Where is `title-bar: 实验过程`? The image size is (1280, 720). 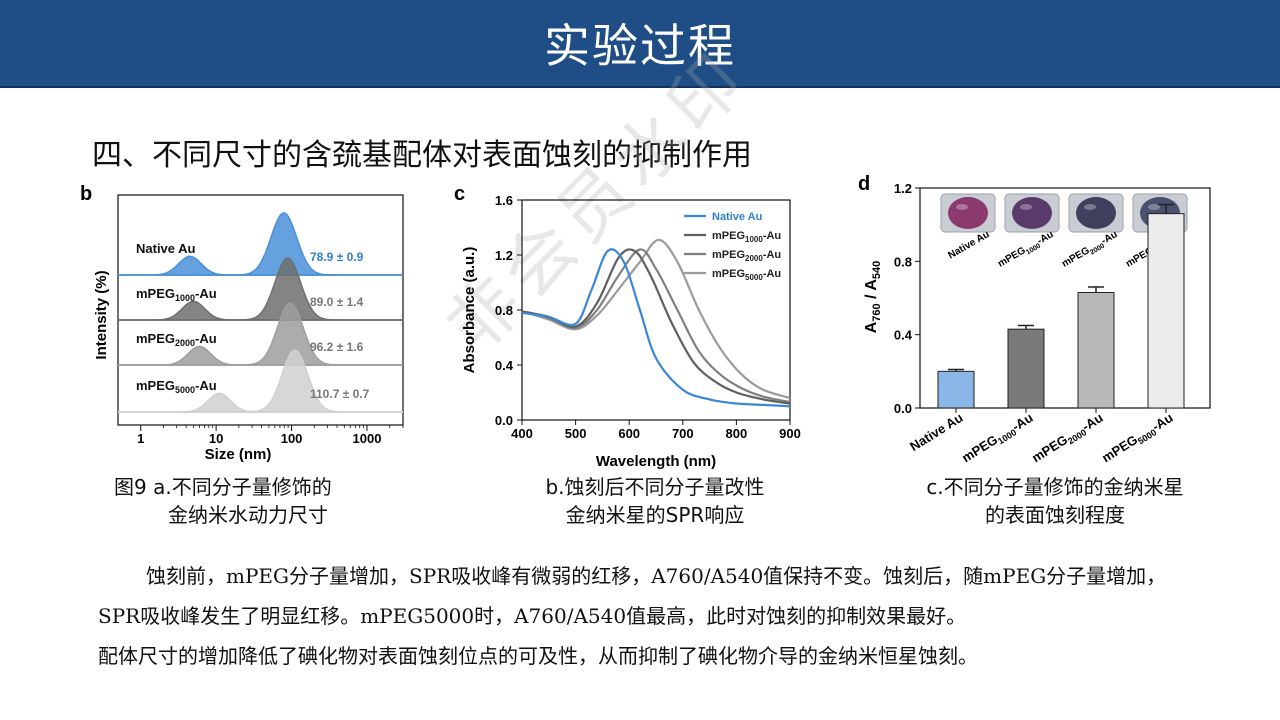
title-bar: 实验过程 is located at coordinates (640, 44).